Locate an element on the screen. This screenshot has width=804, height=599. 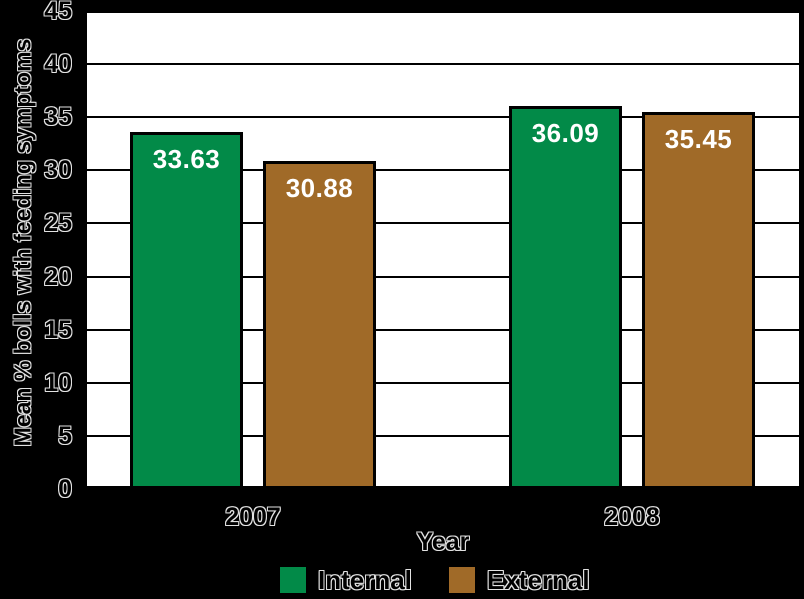
value-label: 30.88 is located at coordinates (319, 188).